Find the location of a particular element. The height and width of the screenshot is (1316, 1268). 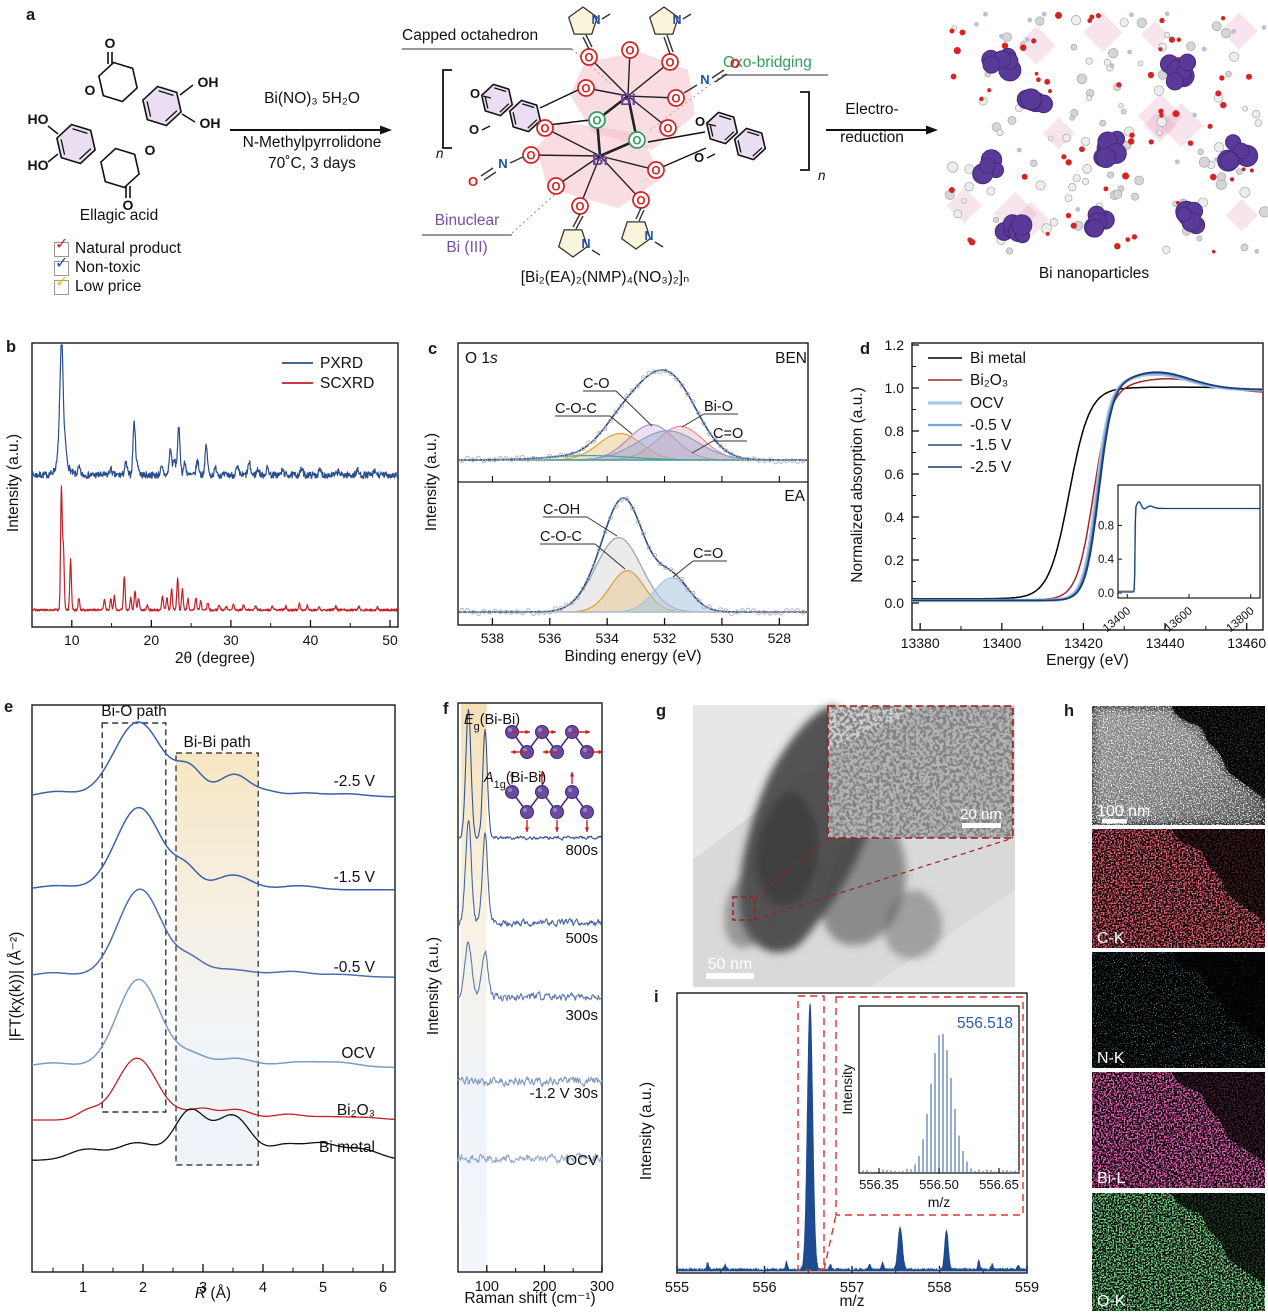

f-x-tick: 100 is located at coordinates (487, 1287).